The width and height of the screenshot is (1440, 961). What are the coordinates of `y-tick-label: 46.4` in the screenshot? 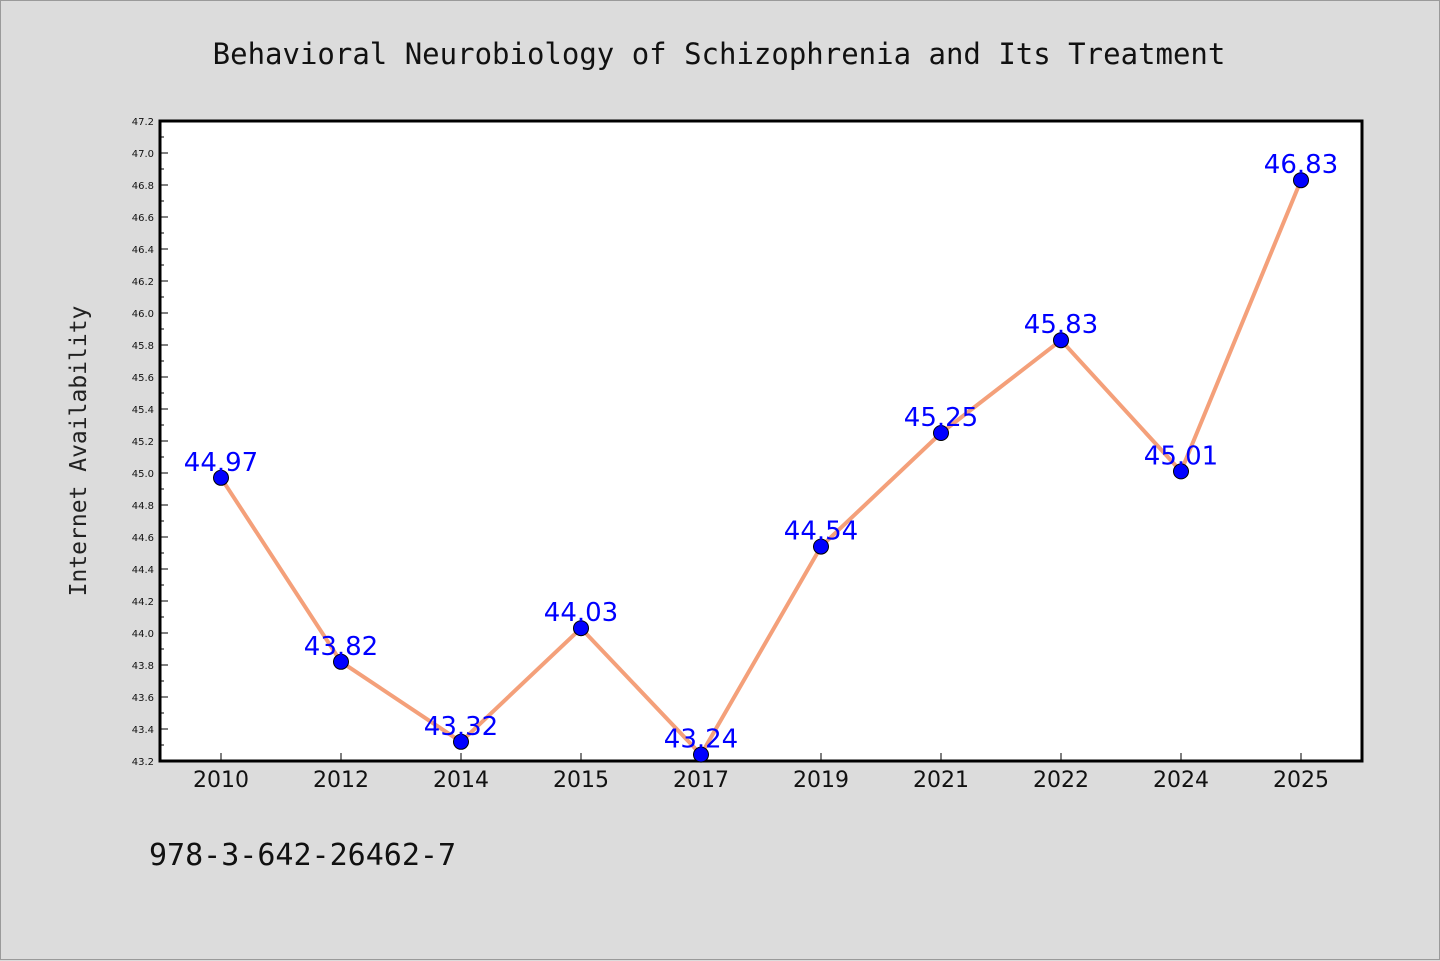 It's located at (143, 250).